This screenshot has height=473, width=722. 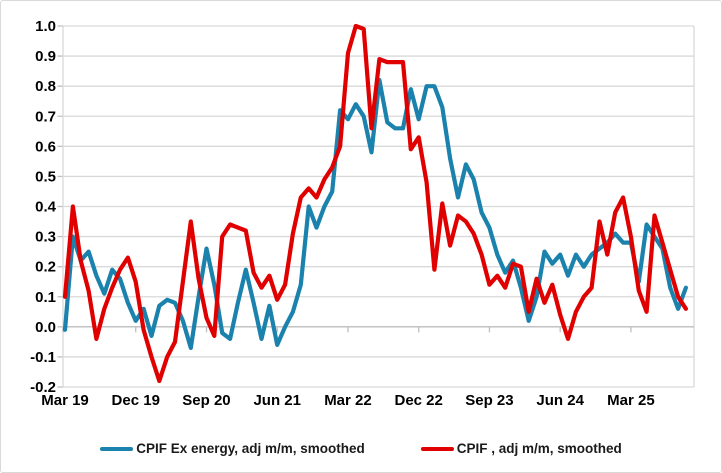 I want to click on y-axis-label: 0.1, so click(x=45, y=297).